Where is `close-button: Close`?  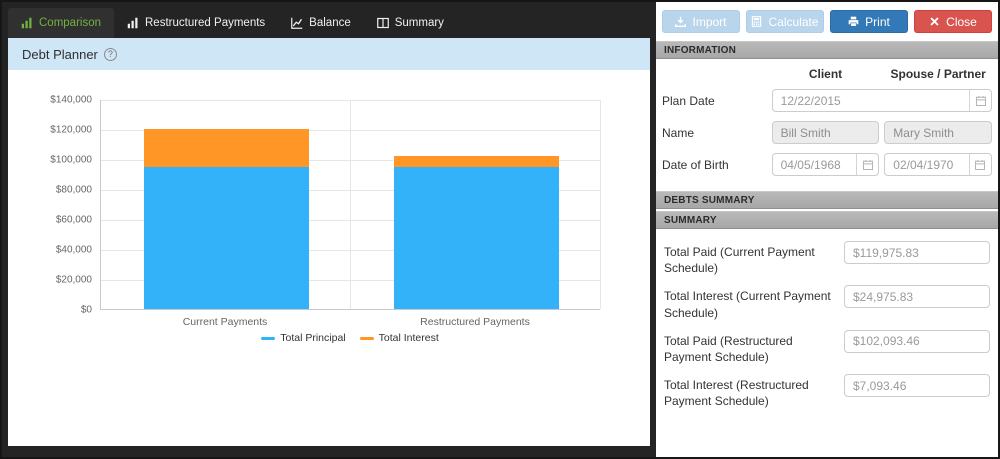
close-button: Close is located at coordinates (953, 21).